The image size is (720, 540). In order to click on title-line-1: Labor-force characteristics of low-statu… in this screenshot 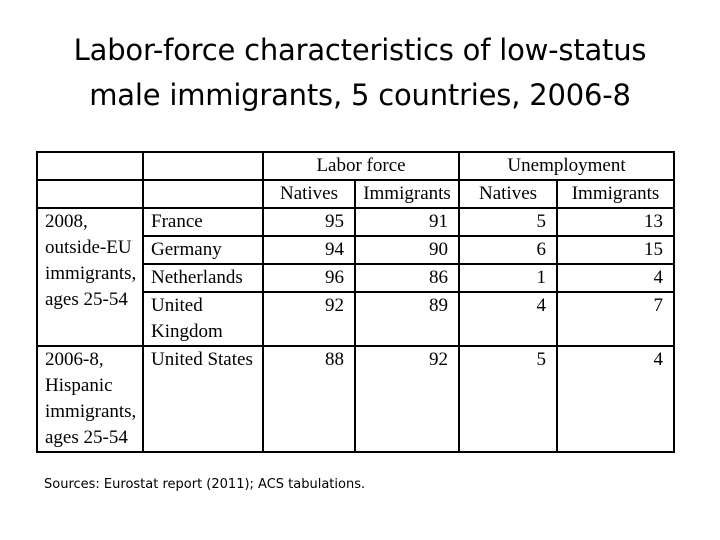, I will do `click(360, 50)`.